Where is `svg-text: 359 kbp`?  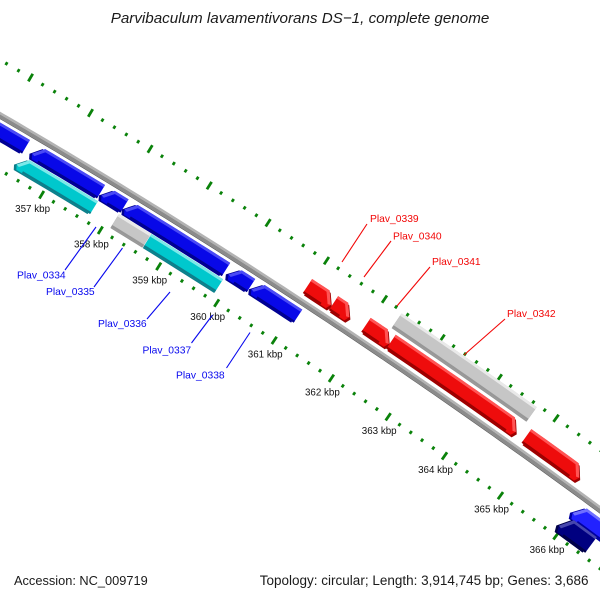 svg-text: 359 kbp is located at coordinates (149, 280).